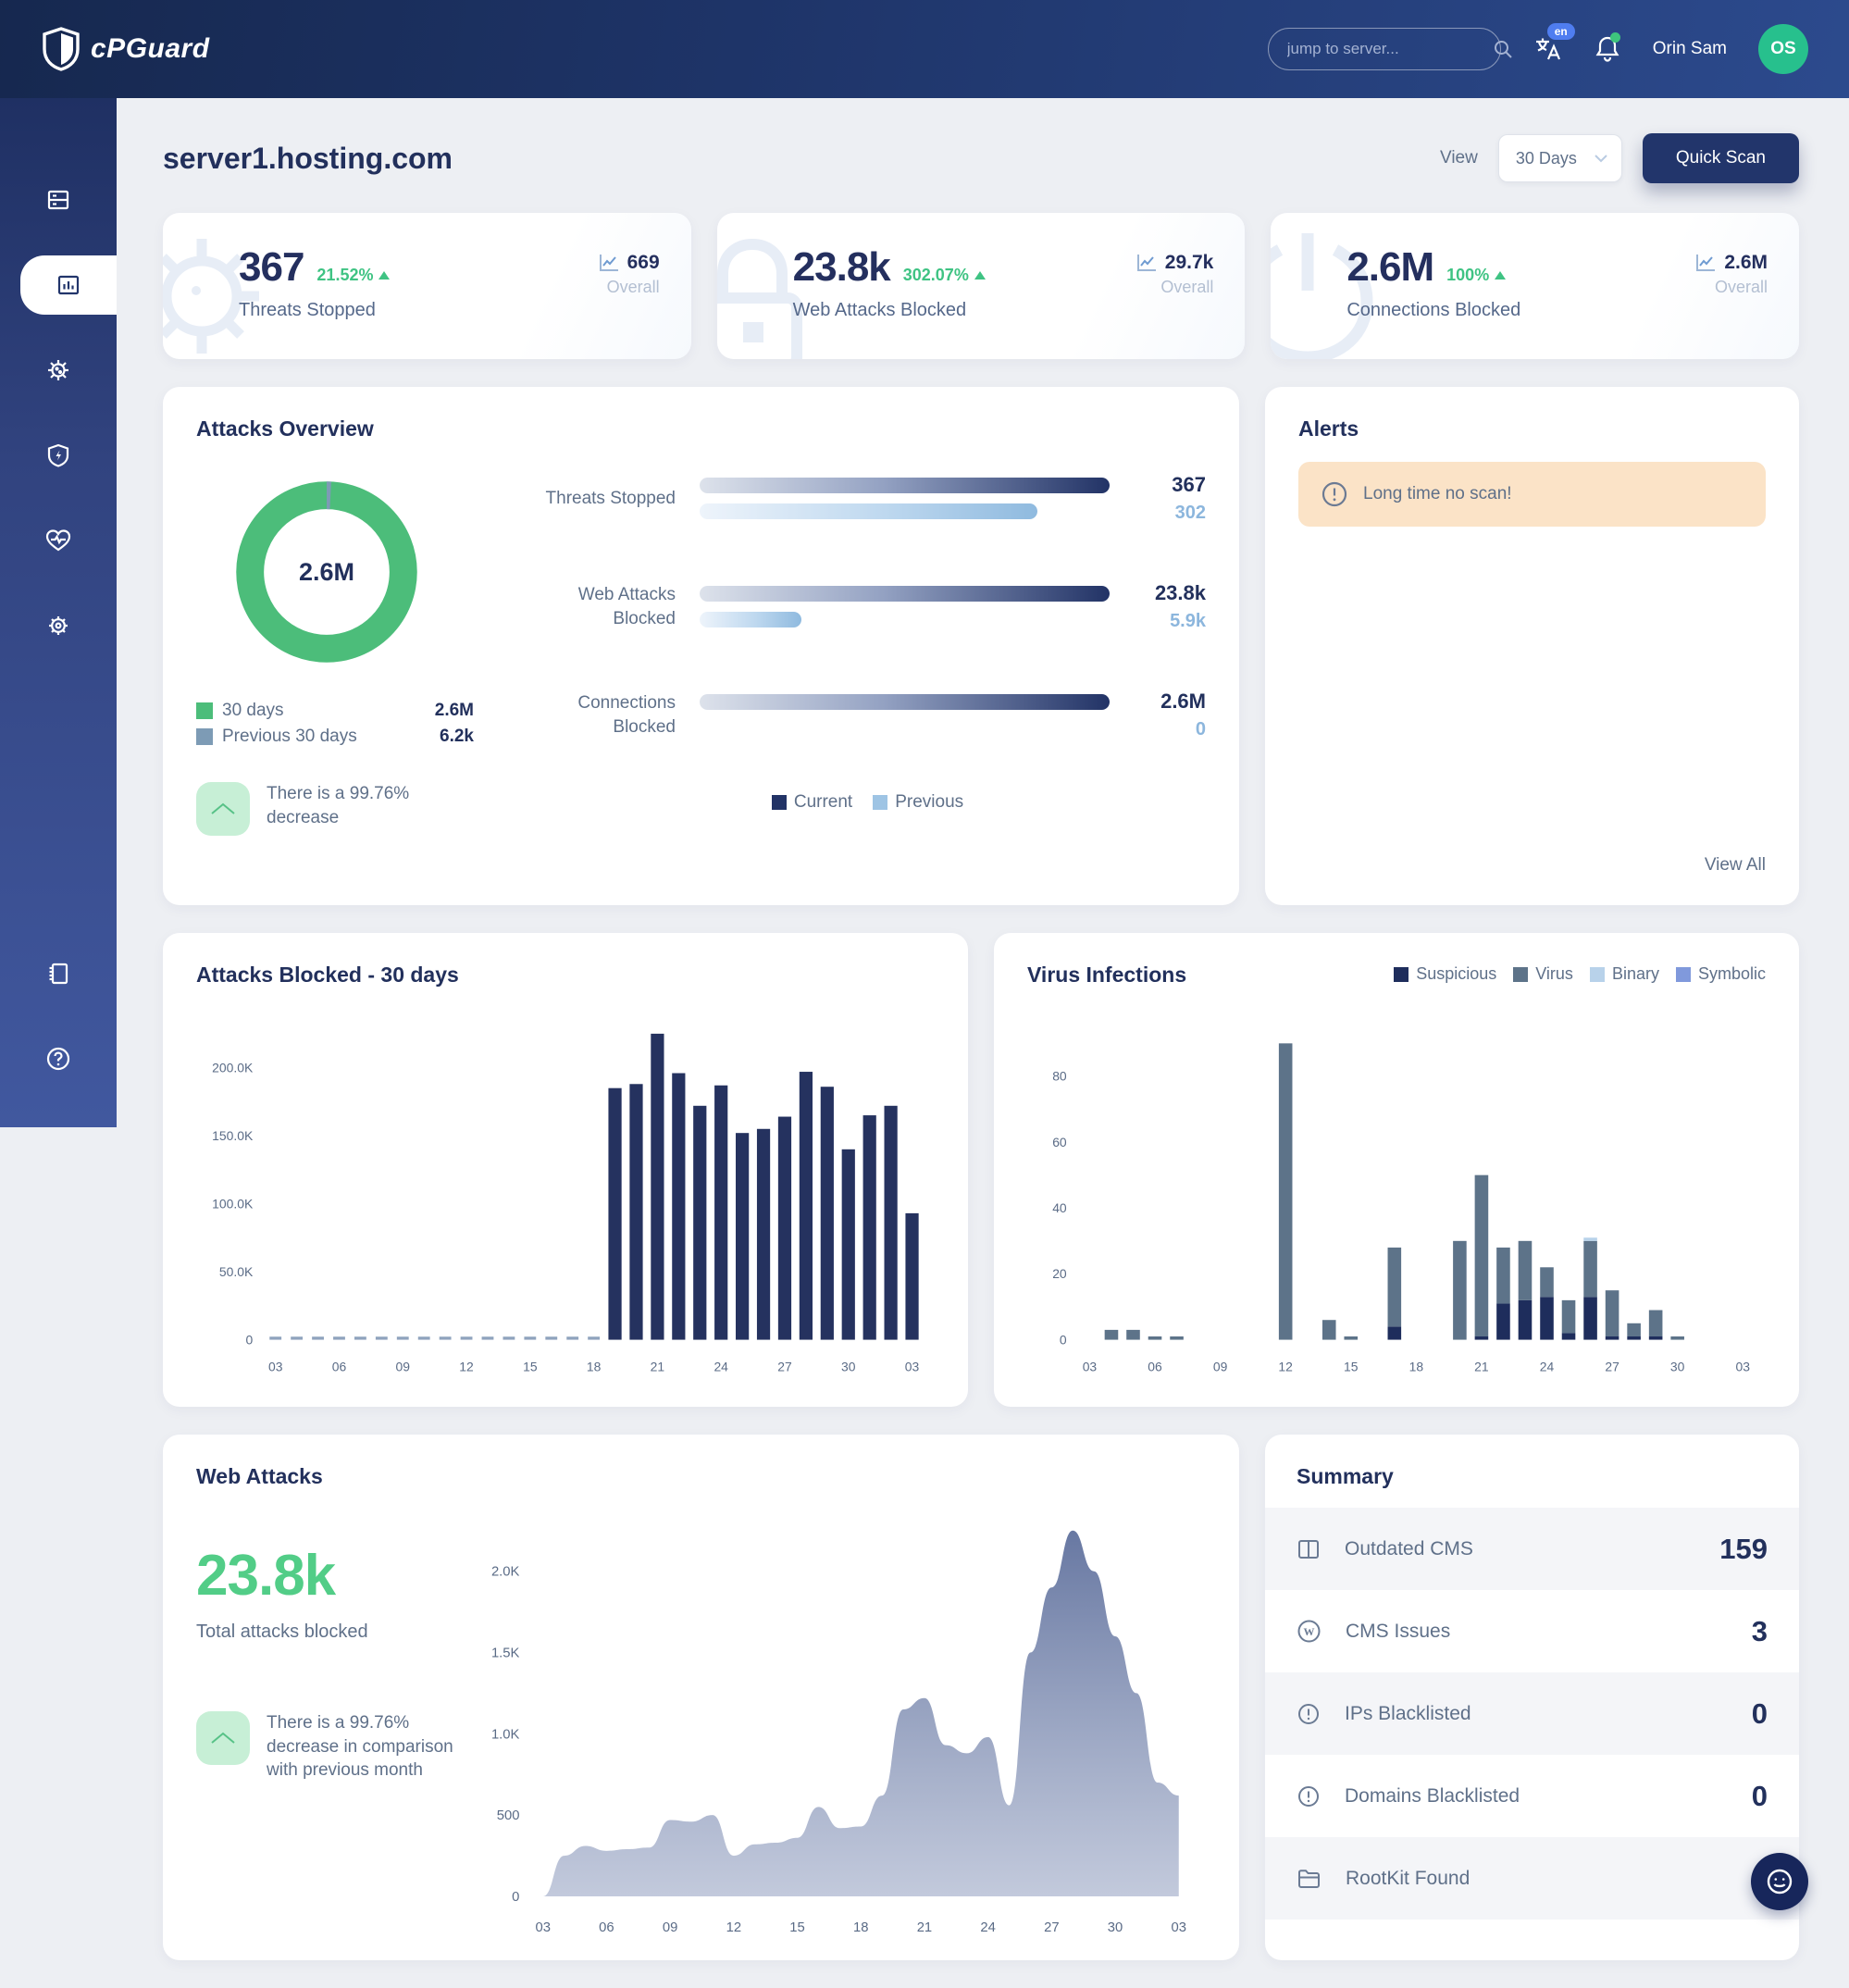 The height and width of the screenshot is (1988, 1849). Describe the element at coordinates (1720, 158) in the screenshot. I see `quick-scan-button: Quick Scan` at that location.